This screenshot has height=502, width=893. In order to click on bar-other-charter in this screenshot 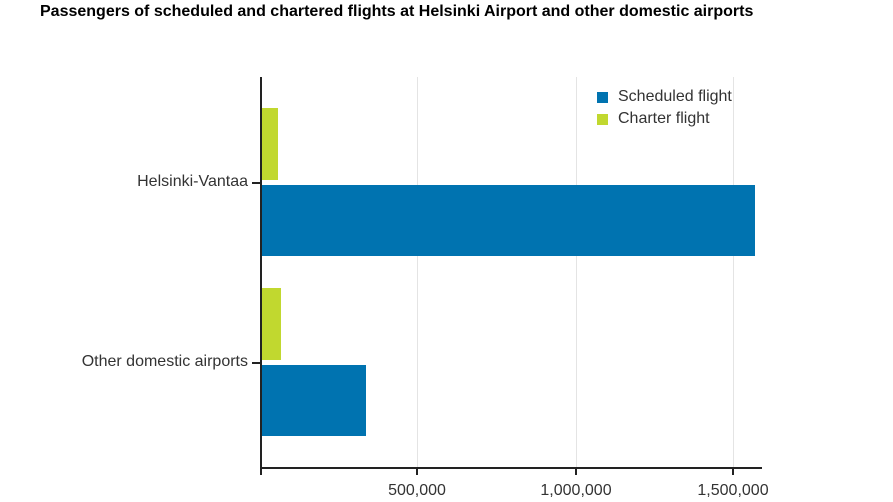, I will do `click(271, 324)`.